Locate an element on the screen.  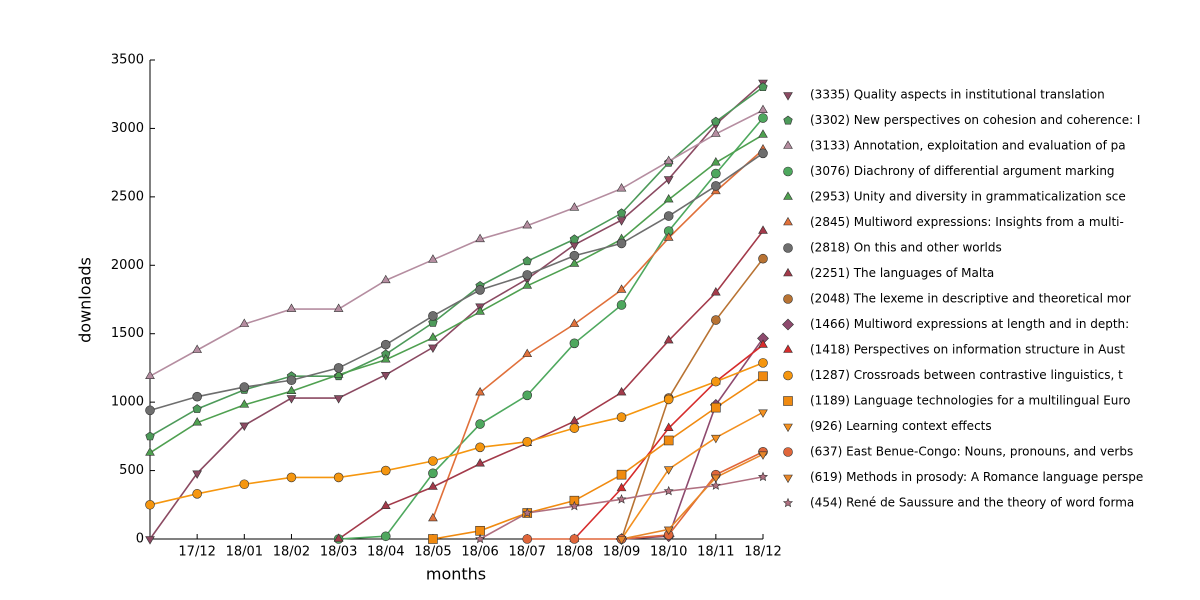
x-axis-label: months is located at coordinates (456, 574).